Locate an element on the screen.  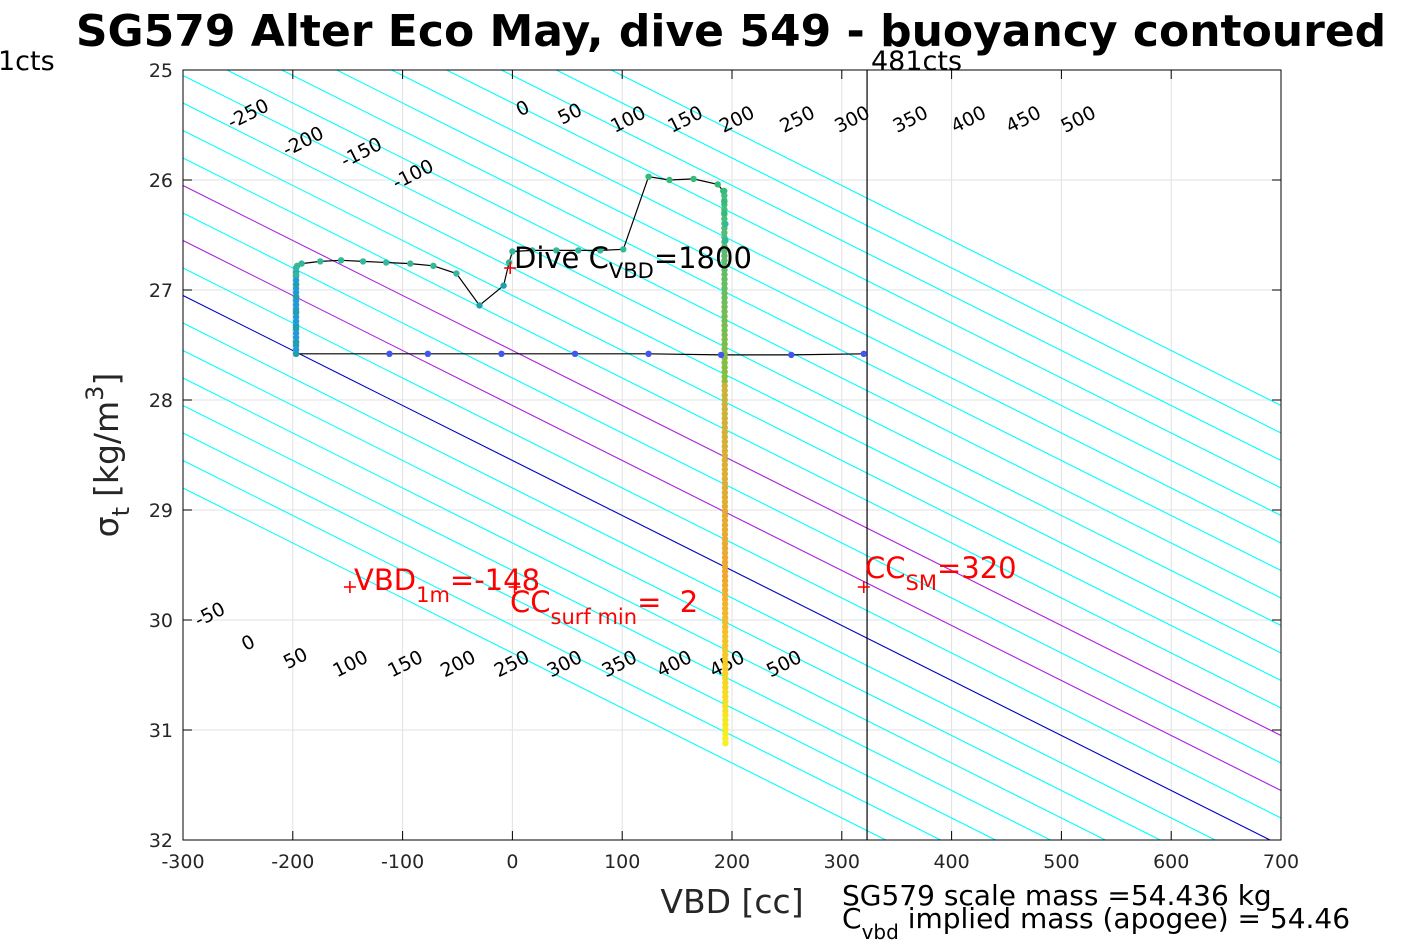
scale-mass-text: SG579 scale mass =54.436 kg is located at coordinates (1057, 895).